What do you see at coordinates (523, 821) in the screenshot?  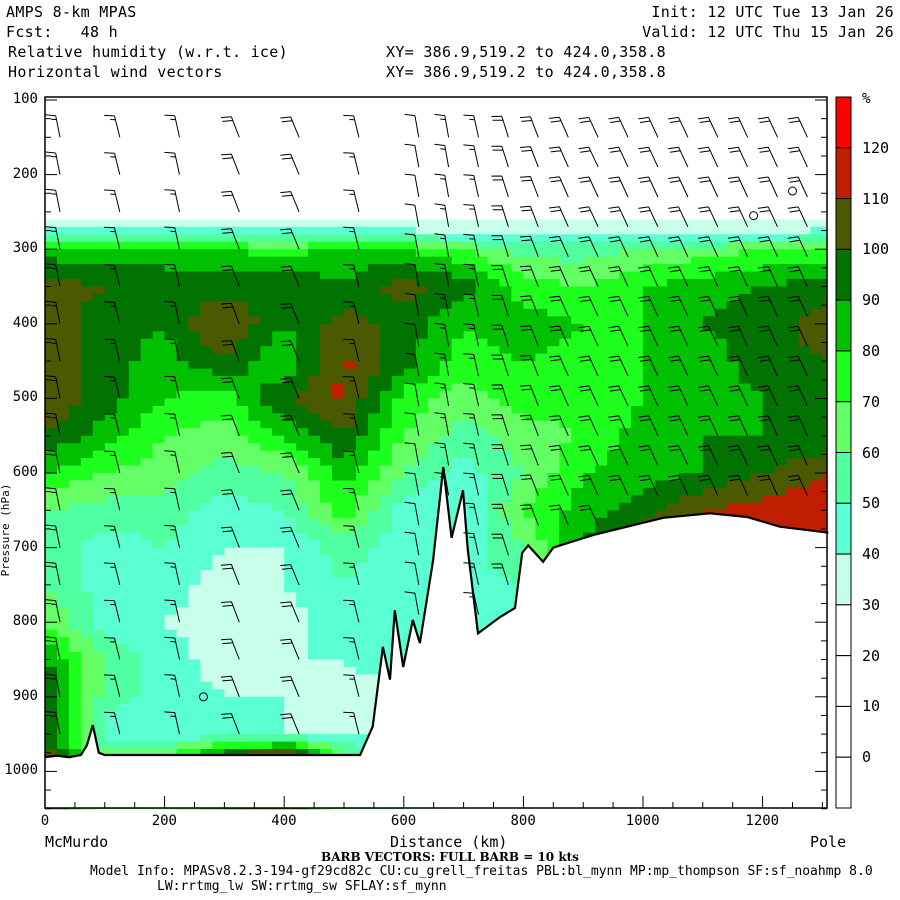 I see `x-tick-label: 800` at bounding box center [523, 821].